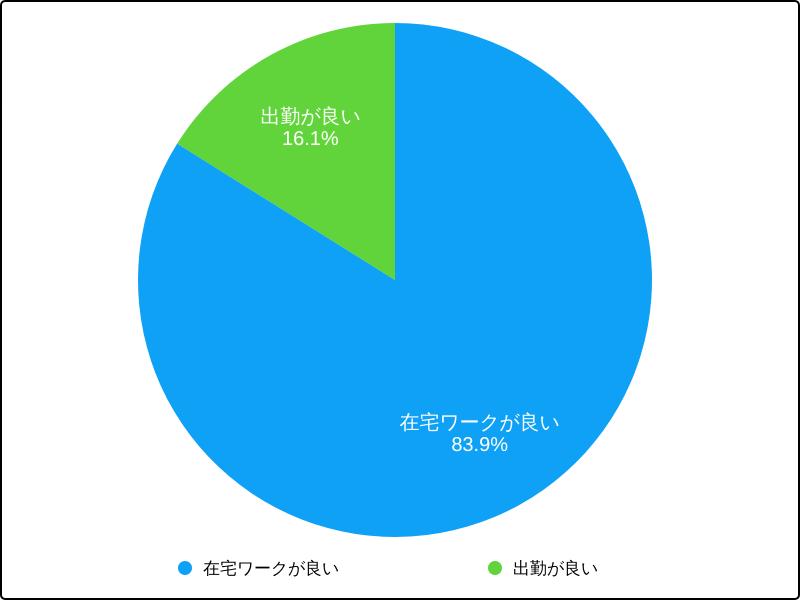 Image resolution: width=800 pixels, height=600 pixels. I want to click on data-label: 16.1%, so click(310, 139).